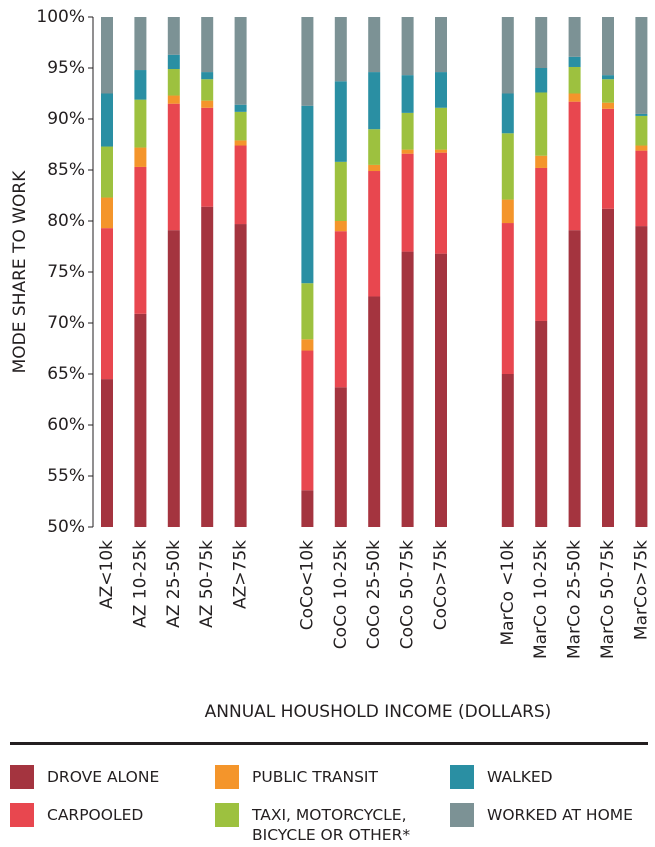 The height and width of the screenshot is (847, 655). Describe the element at coordinates (541, 599) in the screenshot. I see `x-tick-label: MarCo 10-25k` at that location.